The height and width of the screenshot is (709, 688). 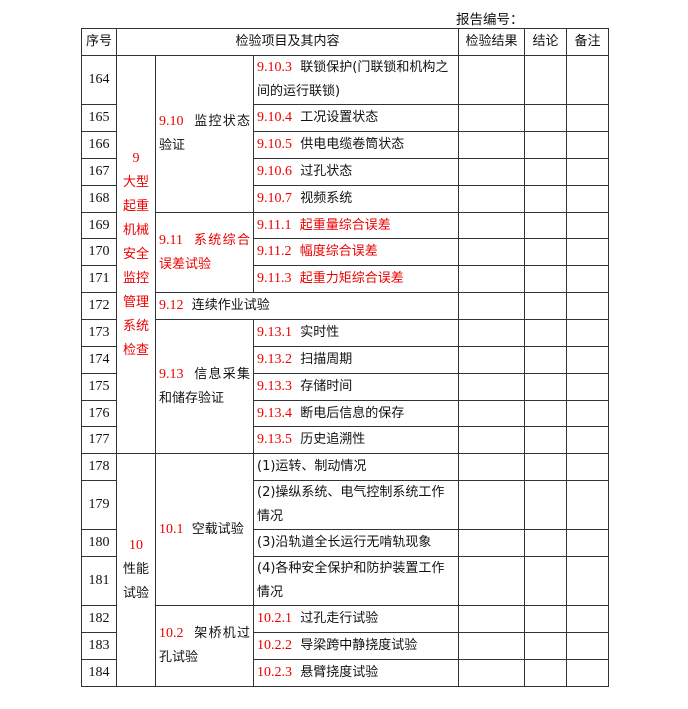 I want to click on row-number: 182, so click(x=99, y=619).